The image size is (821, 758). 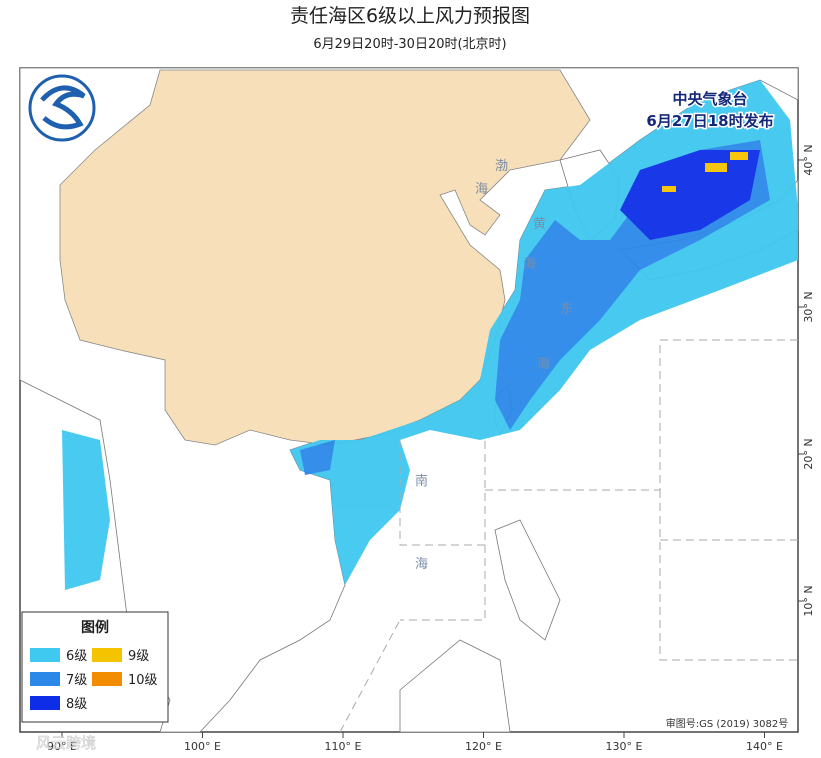 I want to click on legend: 图例 6级 7级 8级 9级 10级, so click(x=95, y=667).